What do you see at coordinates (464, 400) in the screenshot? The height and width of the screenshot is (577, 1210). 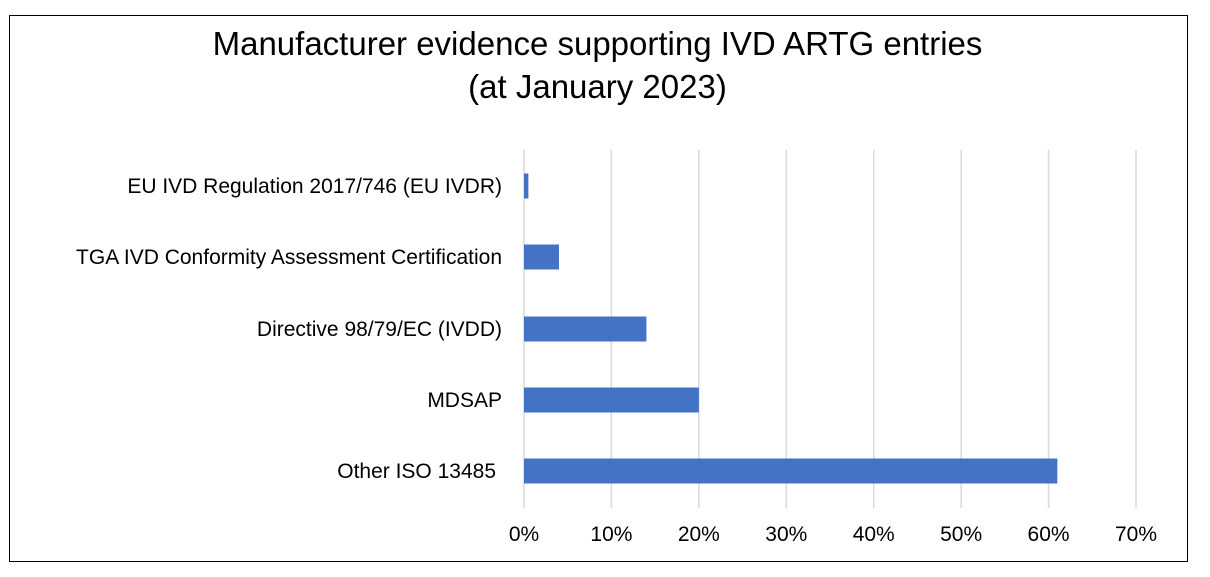 I see `category-label: MDSAP` at bounding box center [464, 400].